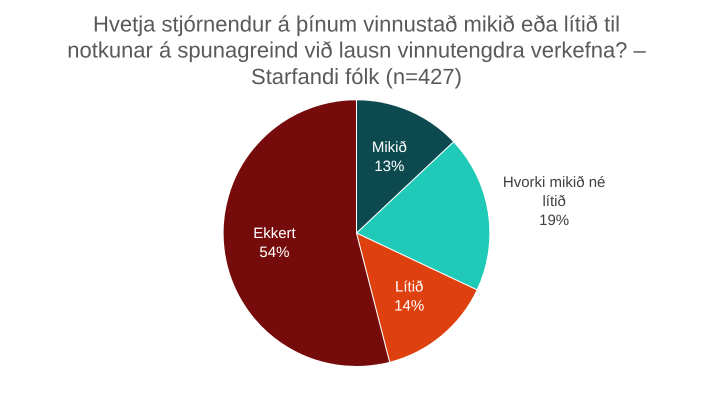  I want to click on data-label: 13%, so click(389, 166).